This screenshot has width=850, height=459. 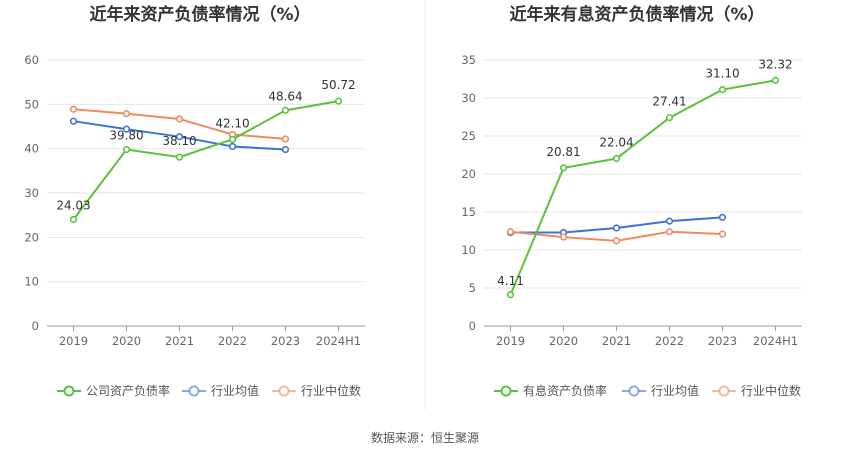 What do you see at coordinates (563, 152) in the screenshot?
I see `data-label: 20.81` at bounding box center [563, 152].